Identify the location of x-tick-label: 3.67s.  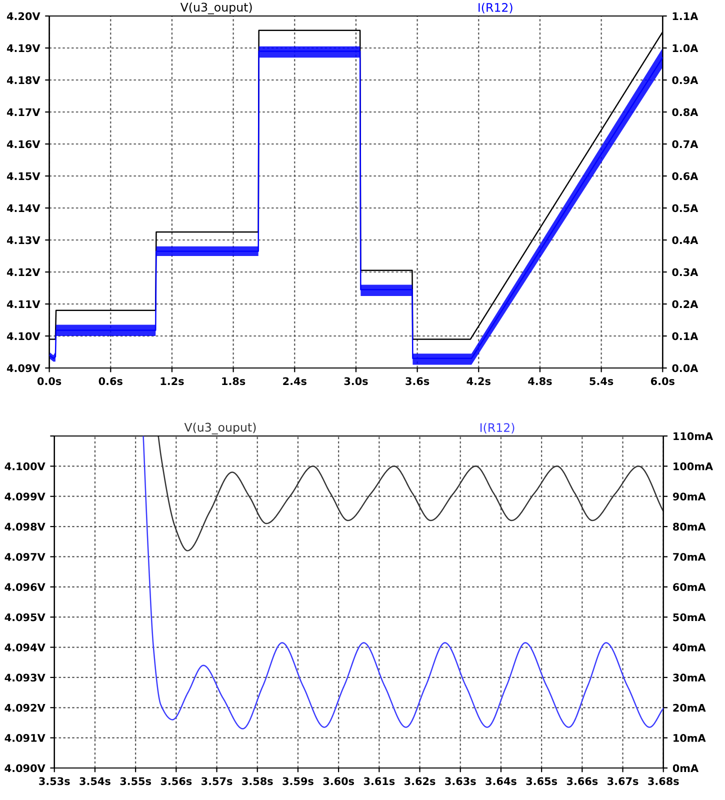
(623, 781).